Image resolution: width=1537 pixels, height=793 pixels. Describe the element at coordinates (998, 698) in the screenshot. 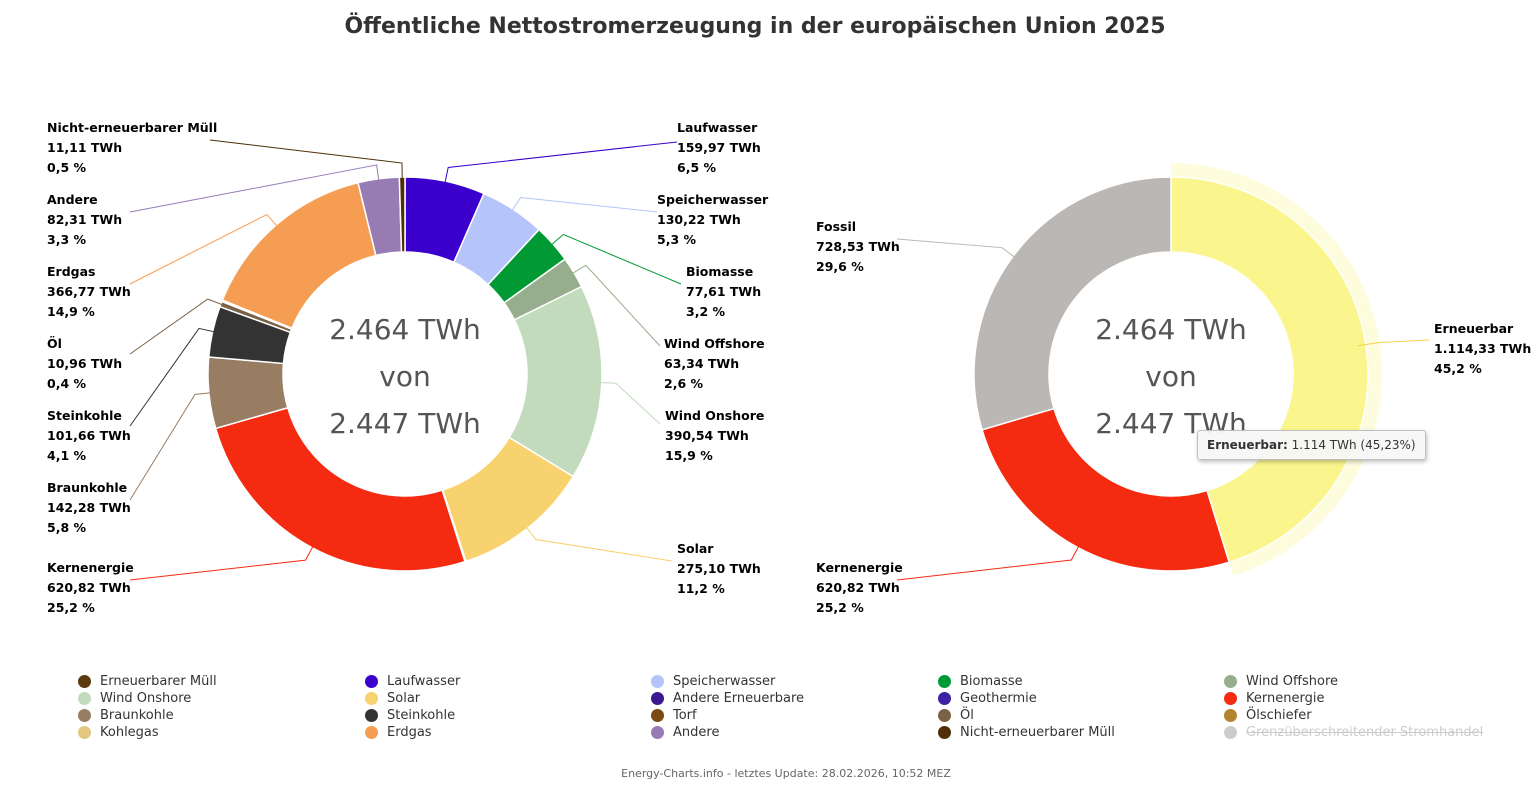

I see `legend-label: Geothermie` at that location.